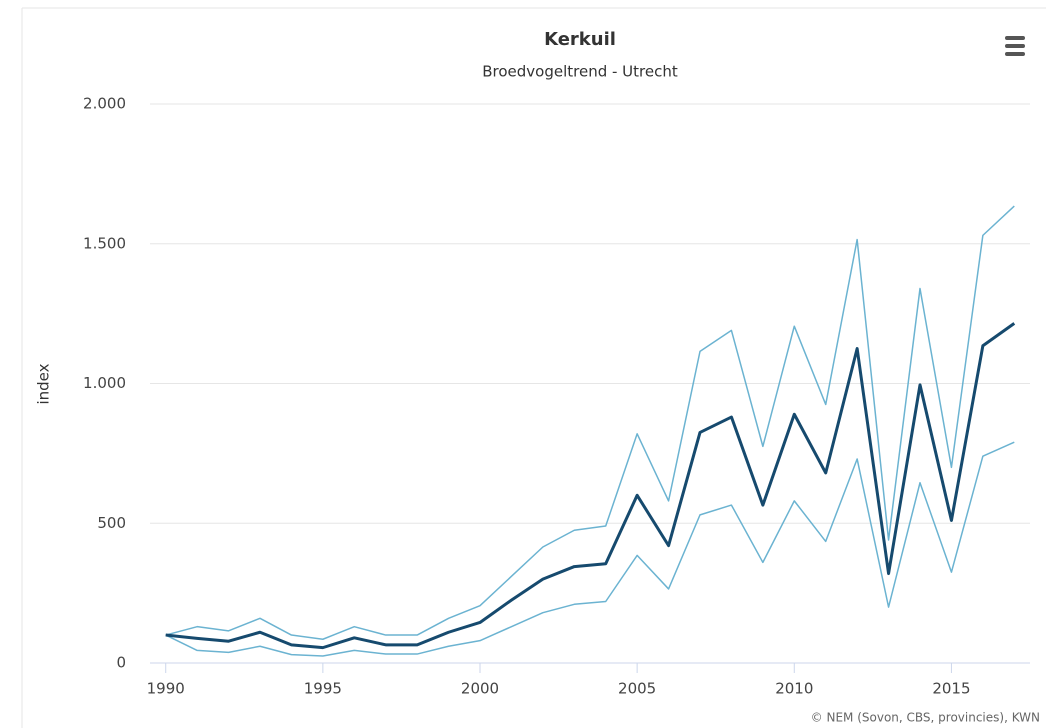  What do you see at coordinates (104, 104) in the screenshot?
I see `y-tick-label: 2.000` at bounding box center [104, 104].